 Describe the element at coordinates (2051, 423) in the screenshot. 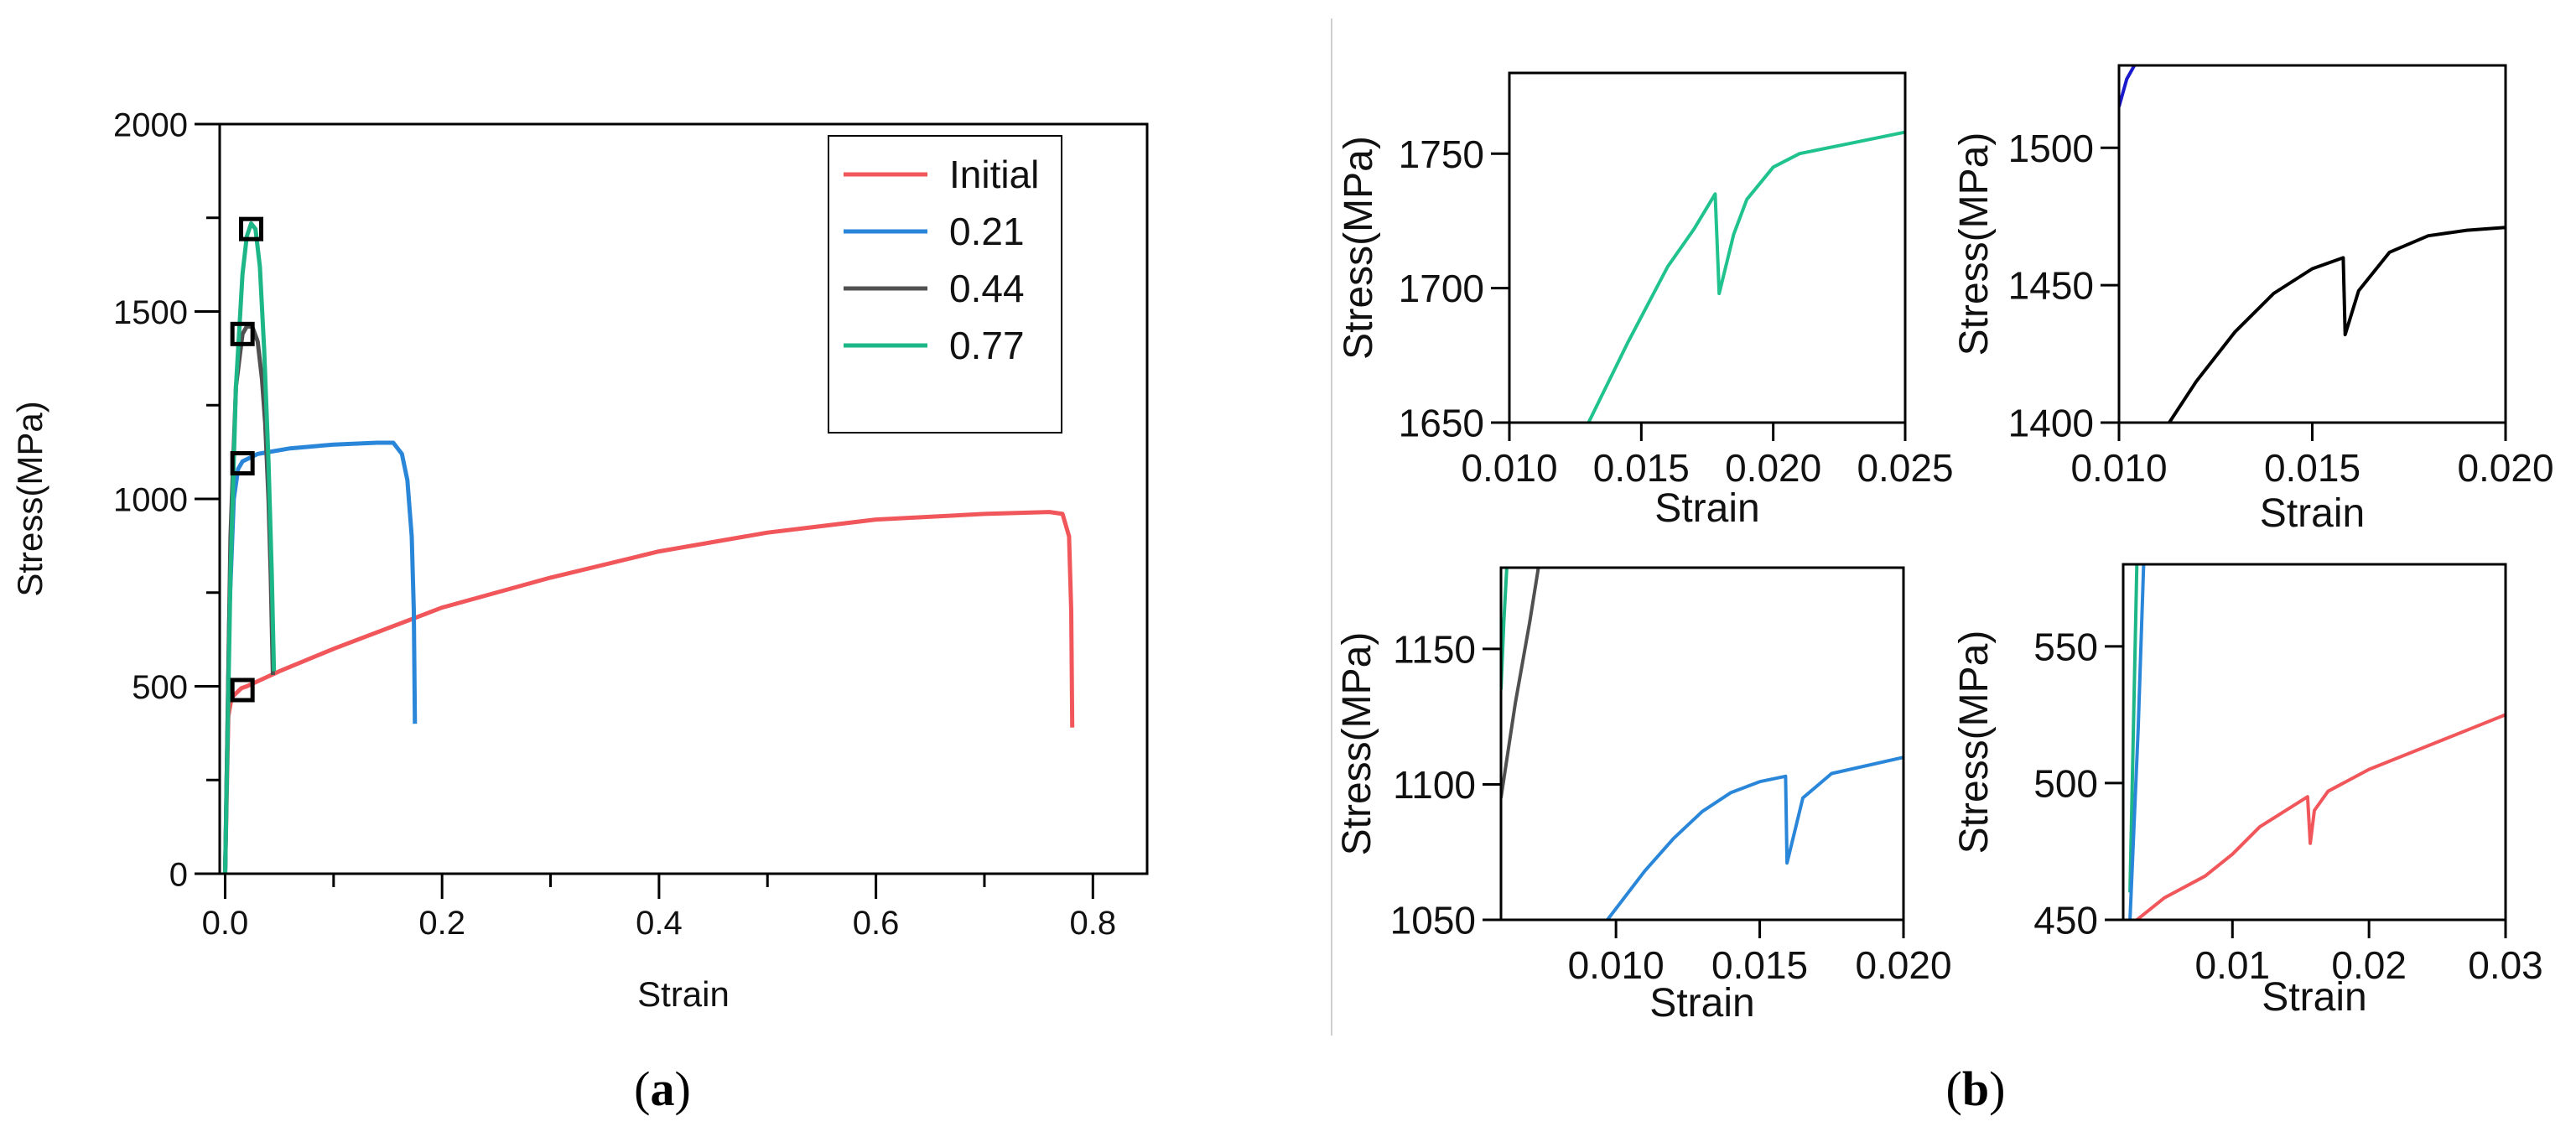

I see `y-tick-label: 1400` at that location.